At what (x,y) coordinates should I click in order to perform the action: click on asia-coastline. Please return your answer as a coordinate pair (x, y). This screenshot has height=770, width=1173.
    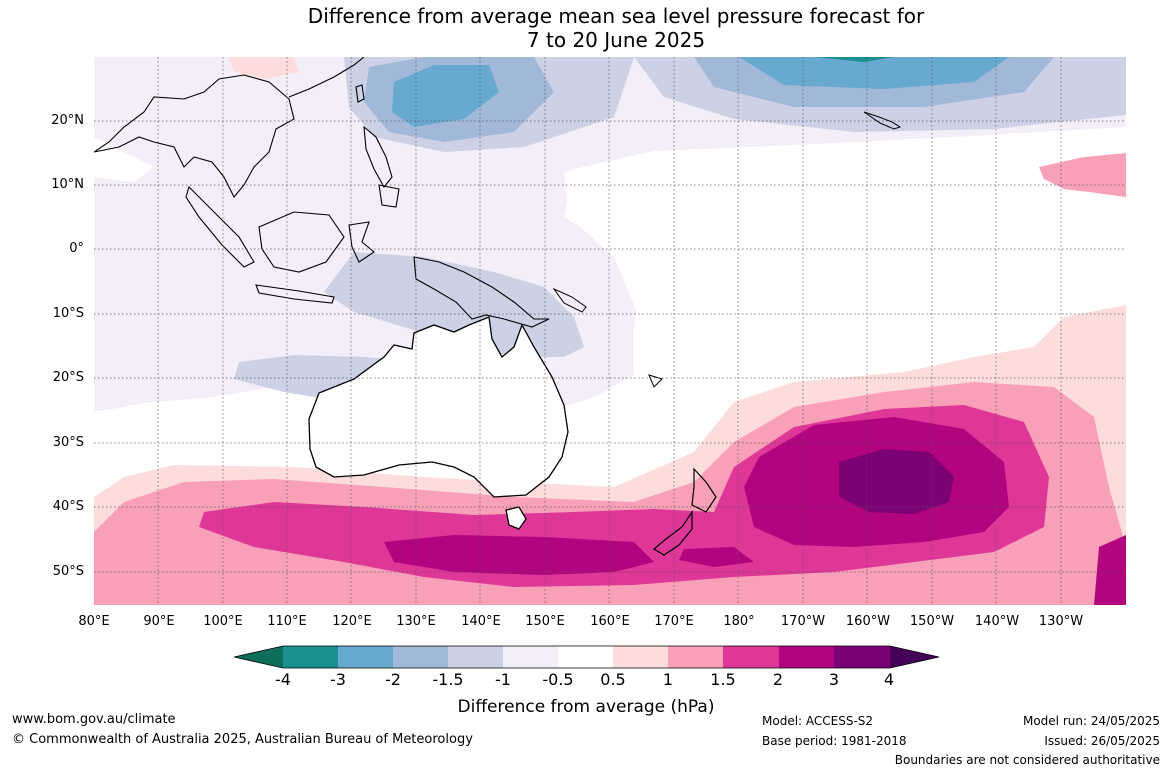
    Looking at the image, I should click on (194, 136).